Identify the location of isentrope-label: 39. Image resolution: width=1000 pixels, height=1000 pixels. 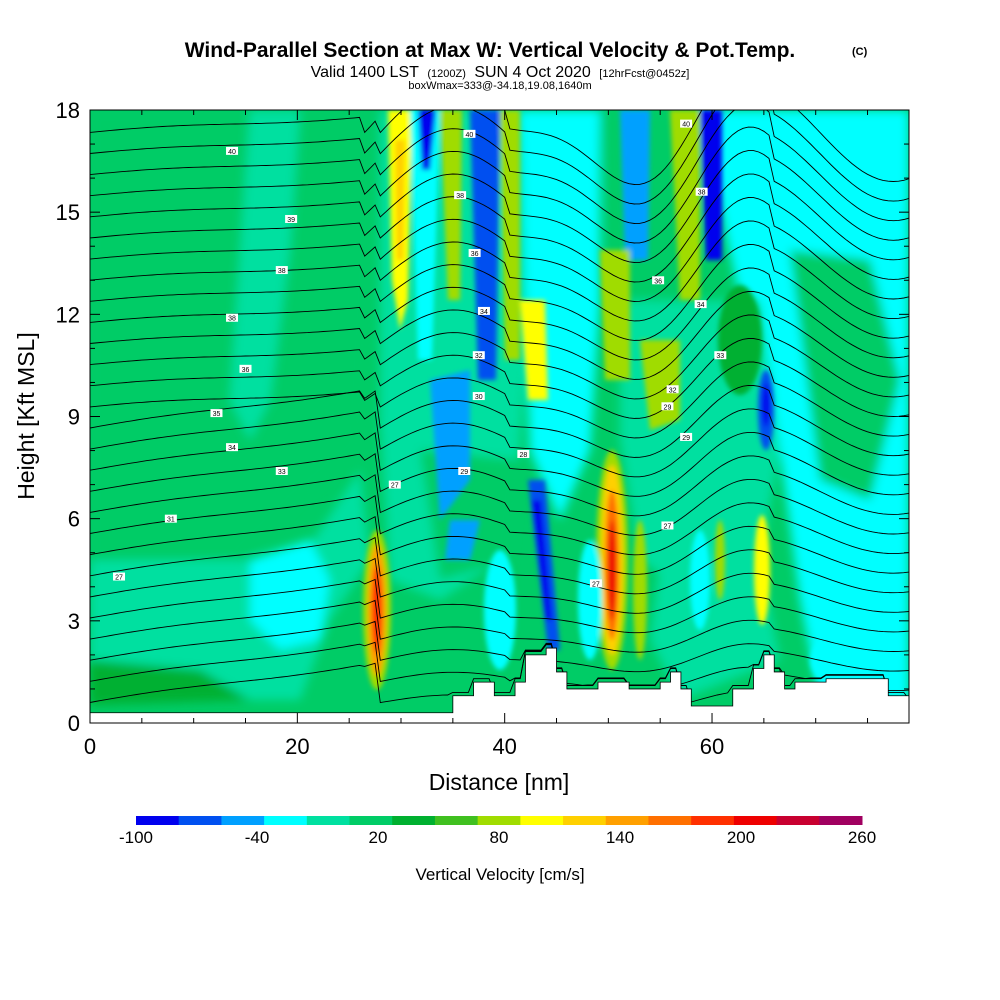
(291, 219).